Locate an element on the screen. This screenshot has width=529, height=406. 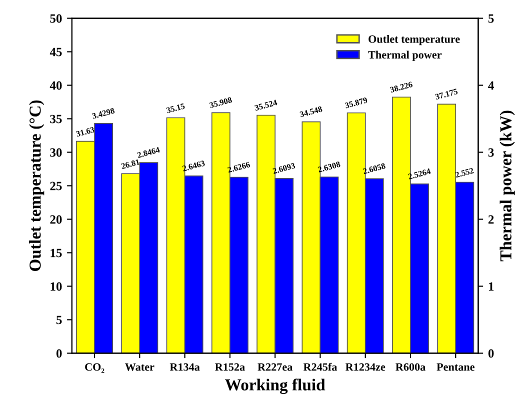
data-label: 2.552 is located at coordinates (464, 173).